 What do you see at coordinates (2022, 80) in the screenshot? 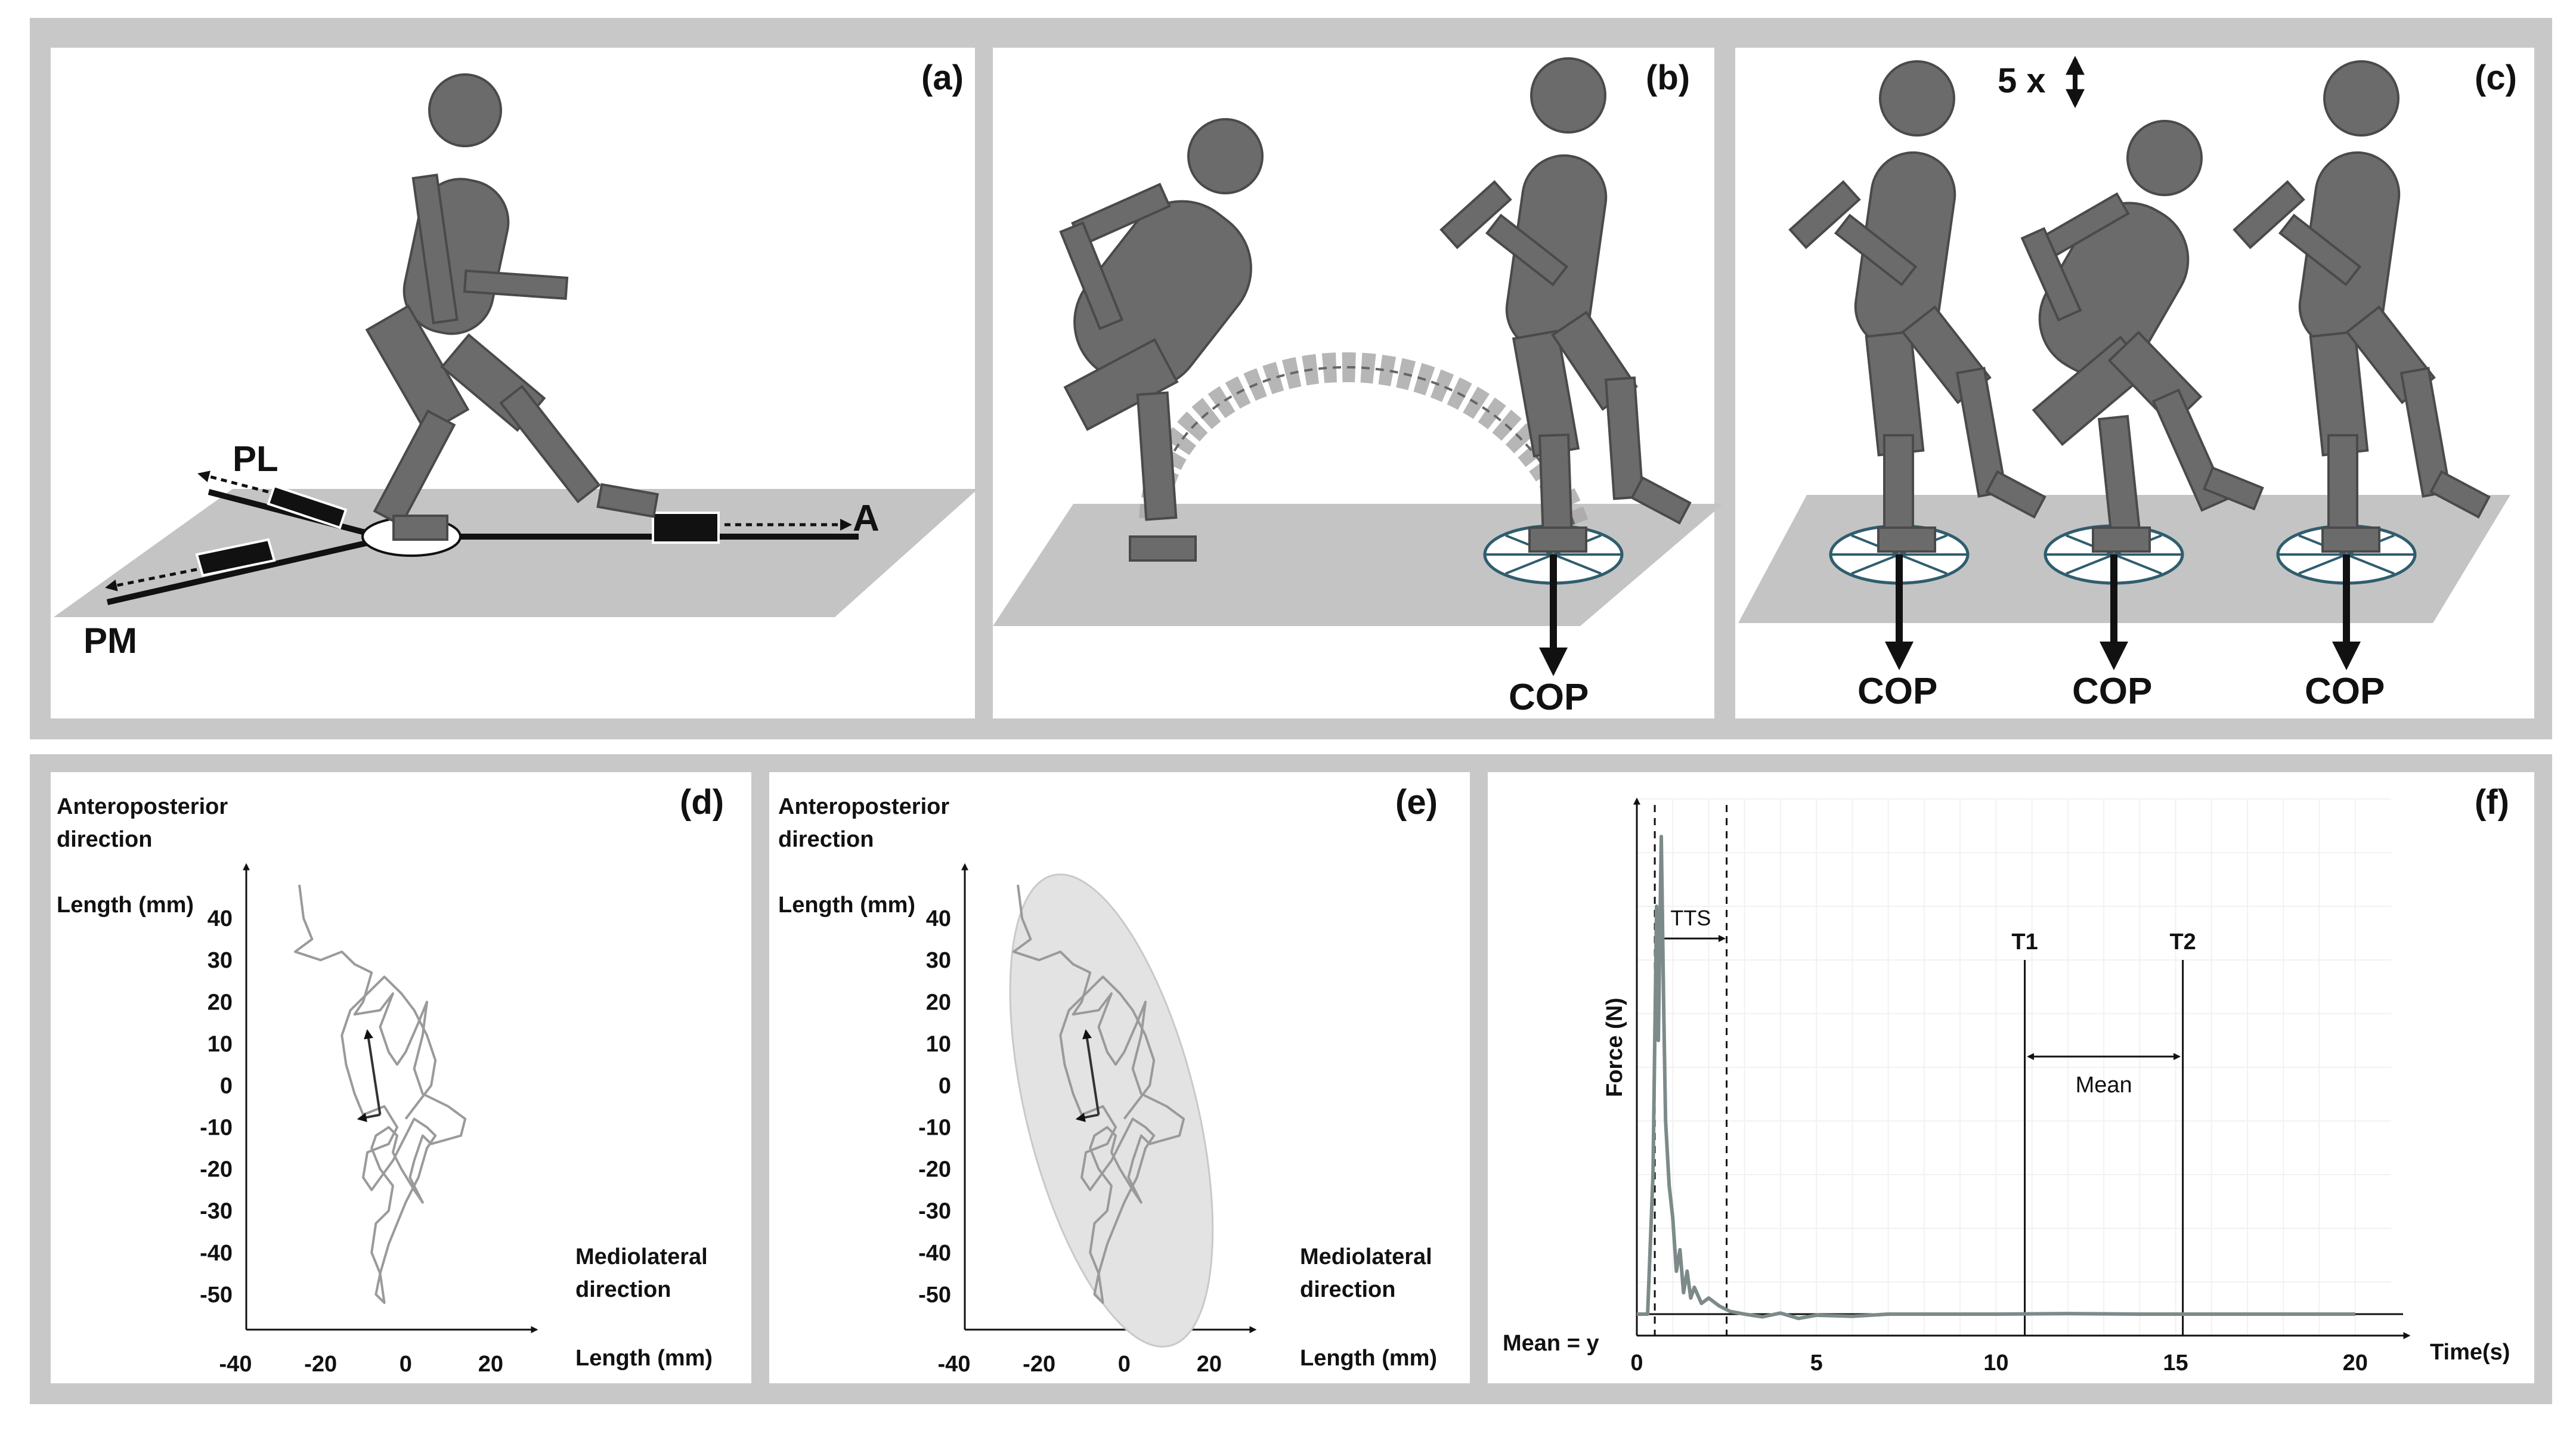
I see `repeat-label: 5 x` at bounding box center [2022, 80].